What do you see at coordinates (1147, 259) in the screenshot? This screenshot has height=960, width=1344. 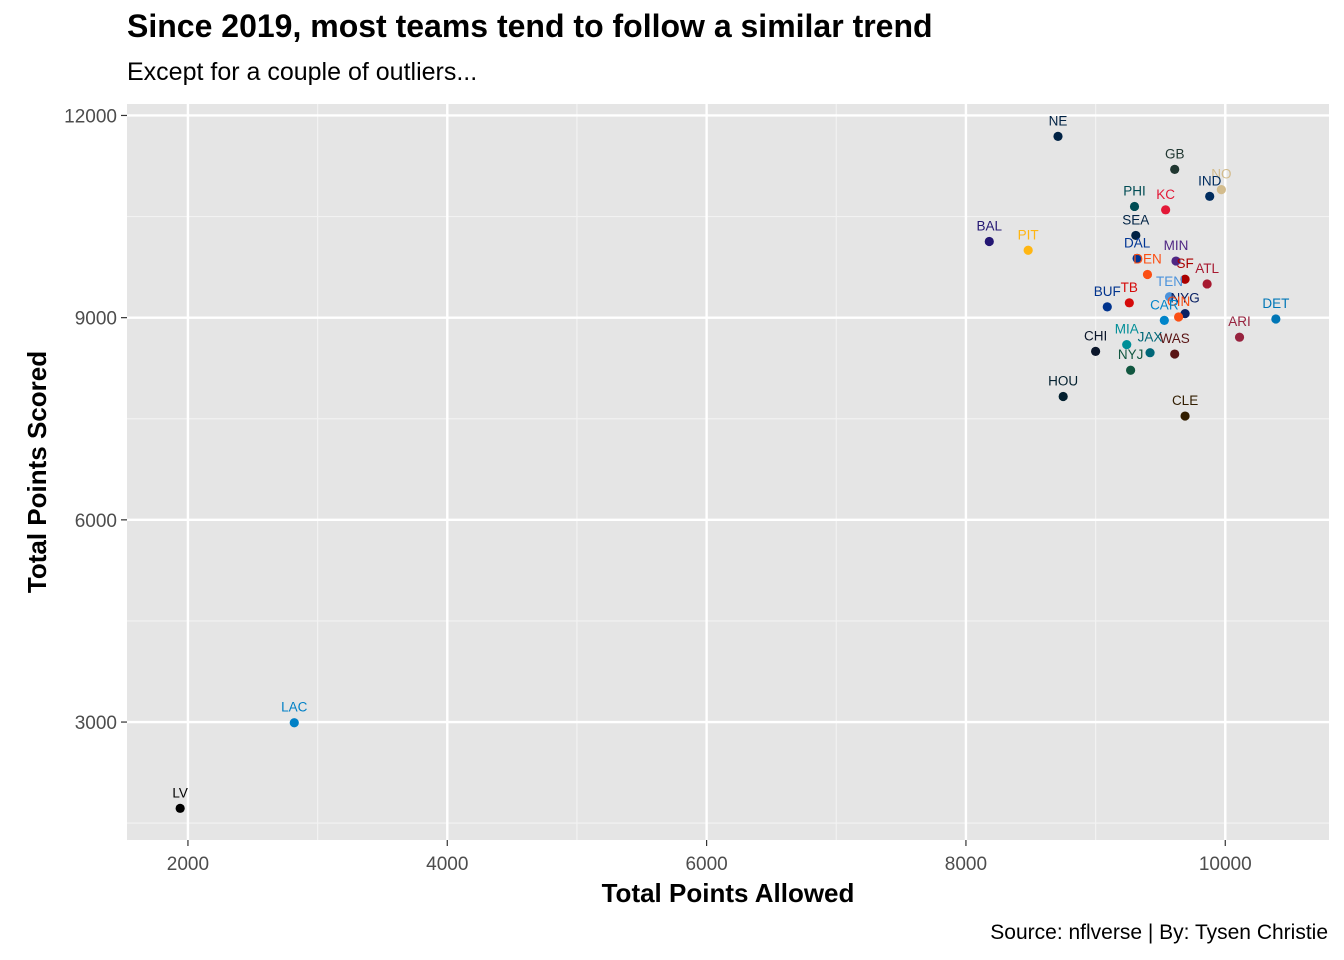 I see `point-label-den: DEN` at bounding box center [1147, 259].